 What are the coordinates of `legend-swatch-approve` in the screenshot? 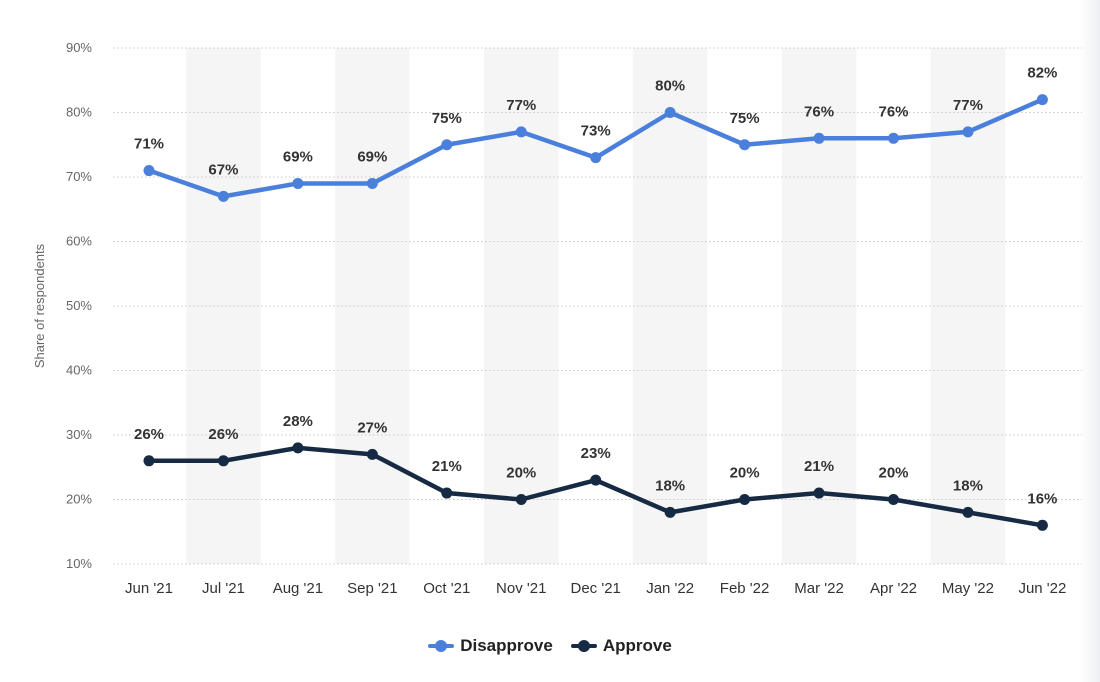 It's located at (583, 646).